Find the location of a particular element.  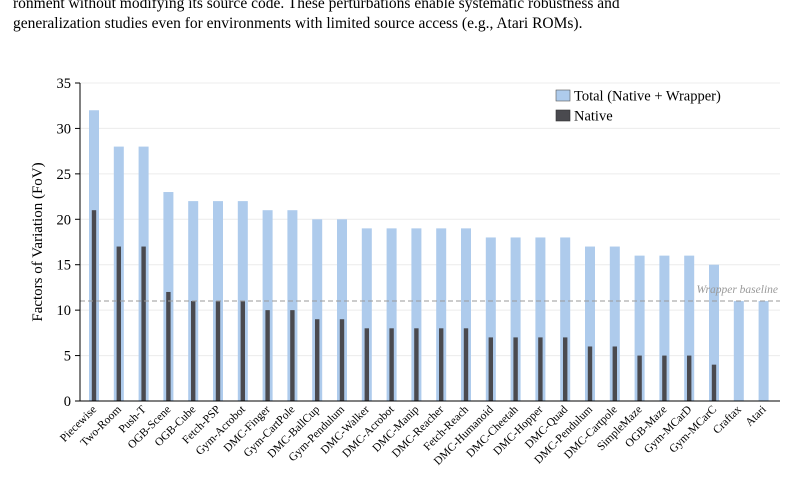

legend-label-total: Total (Native + Wrapper) is located at coordinates (647, 97).